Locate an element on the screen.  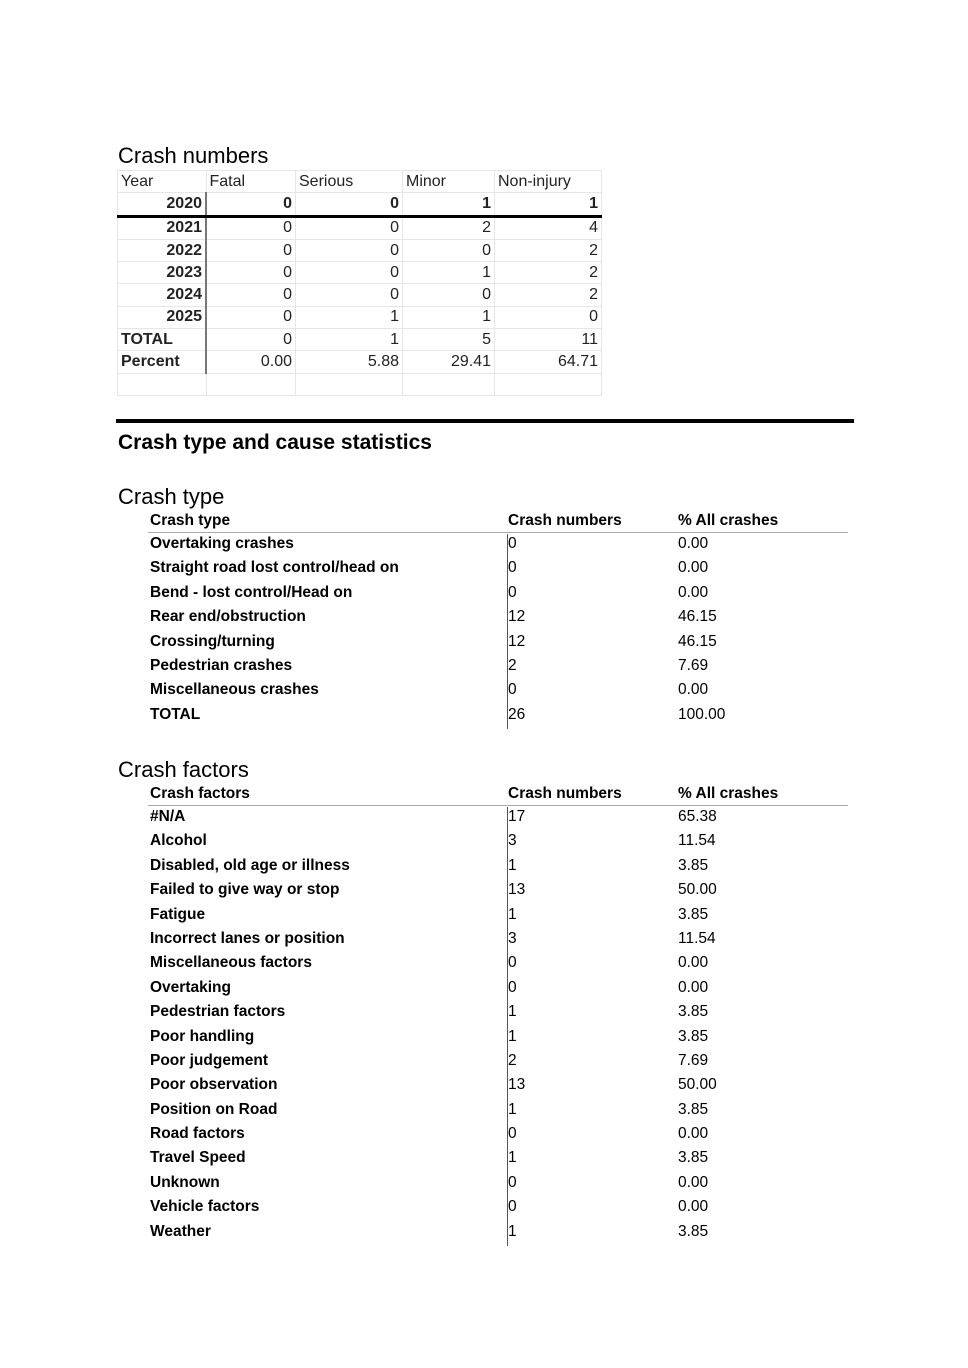
table-row: 2021 0 0 2 4 is located at coordinates (359, 227).